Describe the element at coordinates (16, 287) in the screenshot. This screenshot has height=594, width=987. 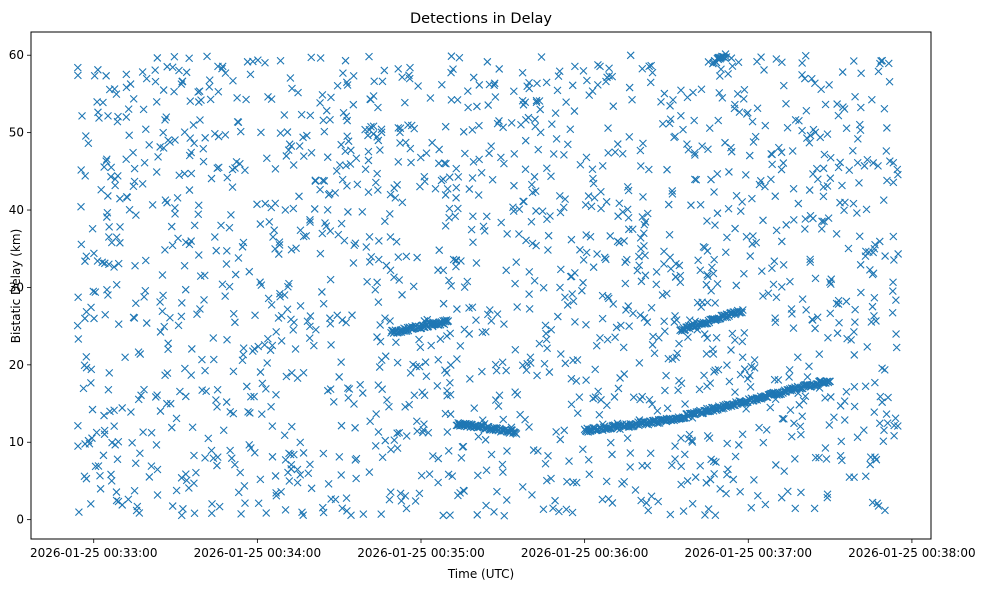
I see `y-tick-label: 30` at that location.